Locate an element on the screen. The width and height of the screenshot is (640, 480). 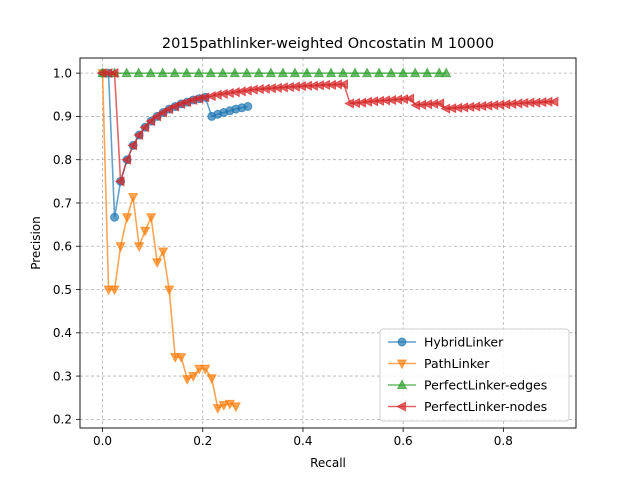
x-axis-label: Recall is located at coordinates (328, 463).